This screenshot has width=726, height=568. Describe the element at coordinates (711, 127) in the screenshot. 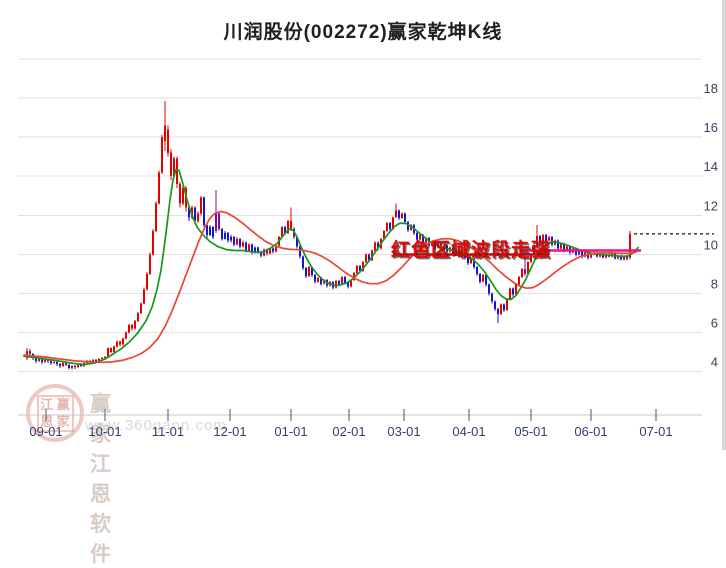

I see `y-axis-label: 16` at that location.